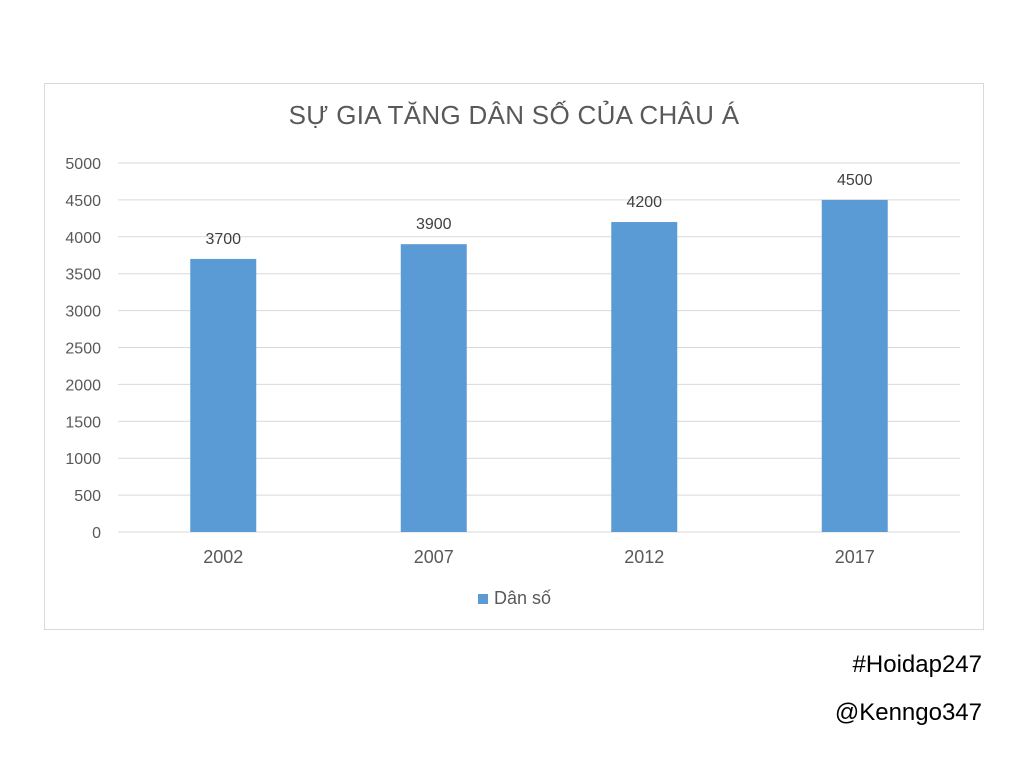  I want to click on x-tick-label: 2002, so click(223, 557).